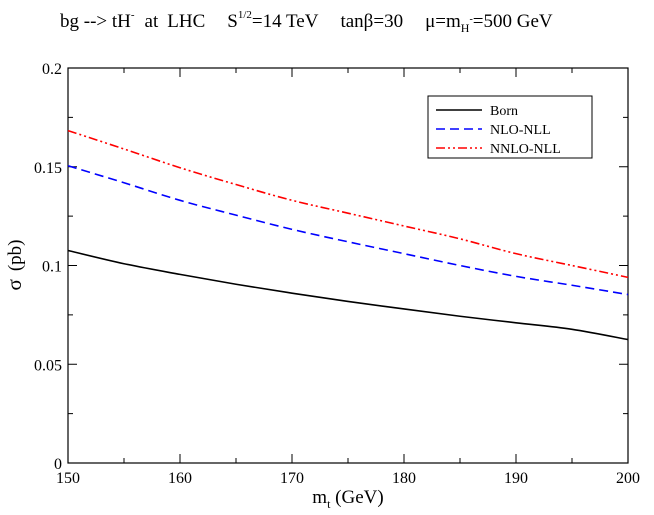 The image size is (654, 515). Describe the element at coordinates (319, 497) in the screenshot. I see `x-axis-label-main: m` at that location.